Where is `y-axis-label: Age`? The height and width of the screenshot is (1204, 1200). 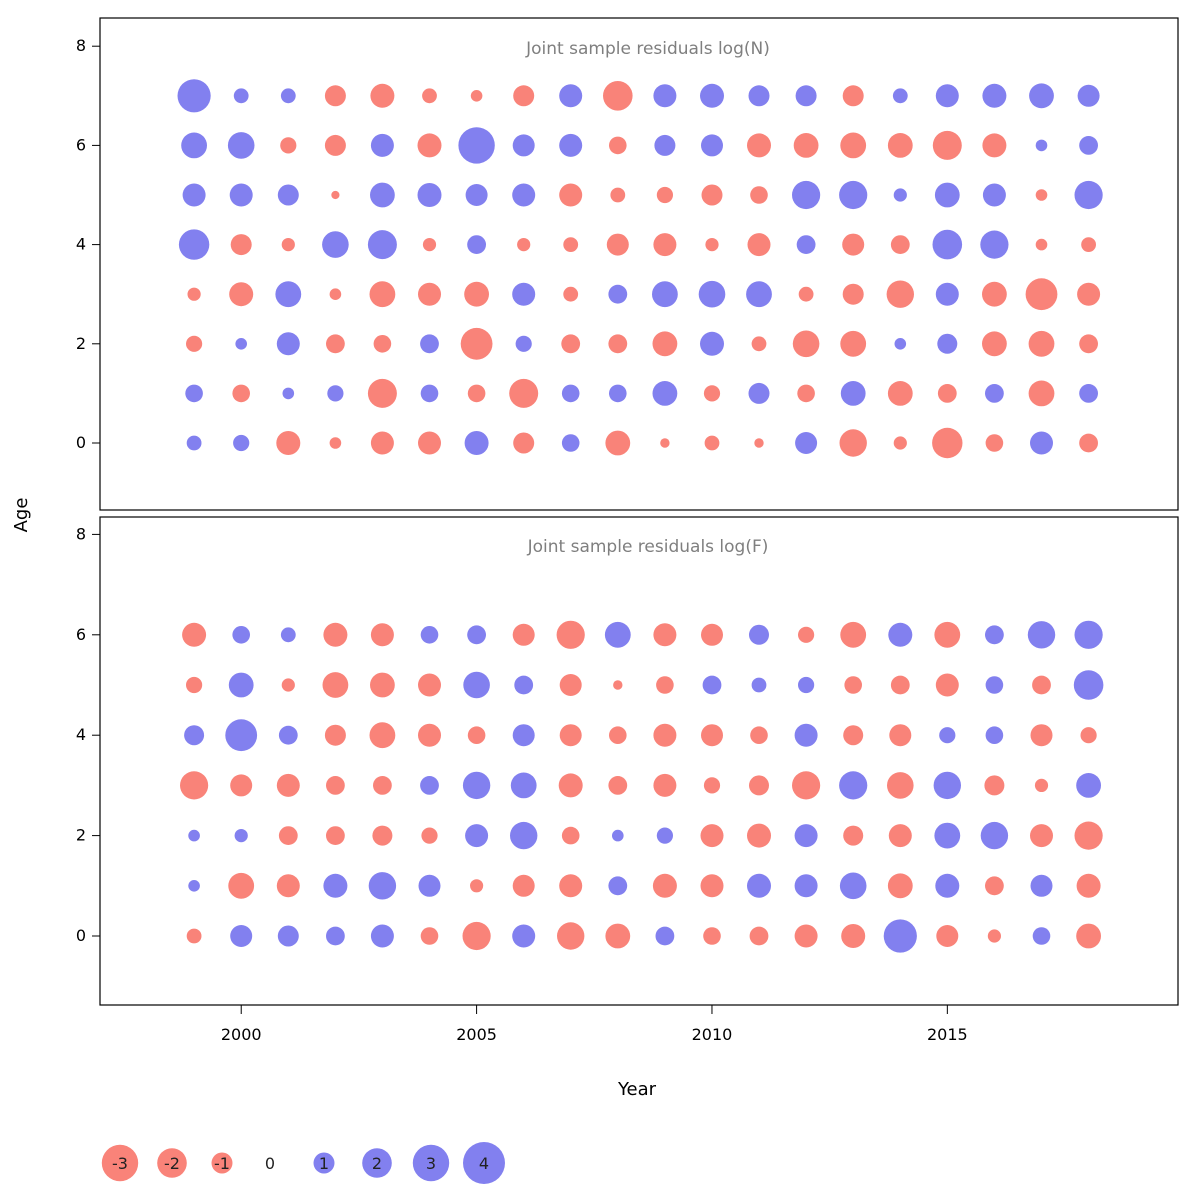 y-axis-label: Age is located at coordinates (21, 515).